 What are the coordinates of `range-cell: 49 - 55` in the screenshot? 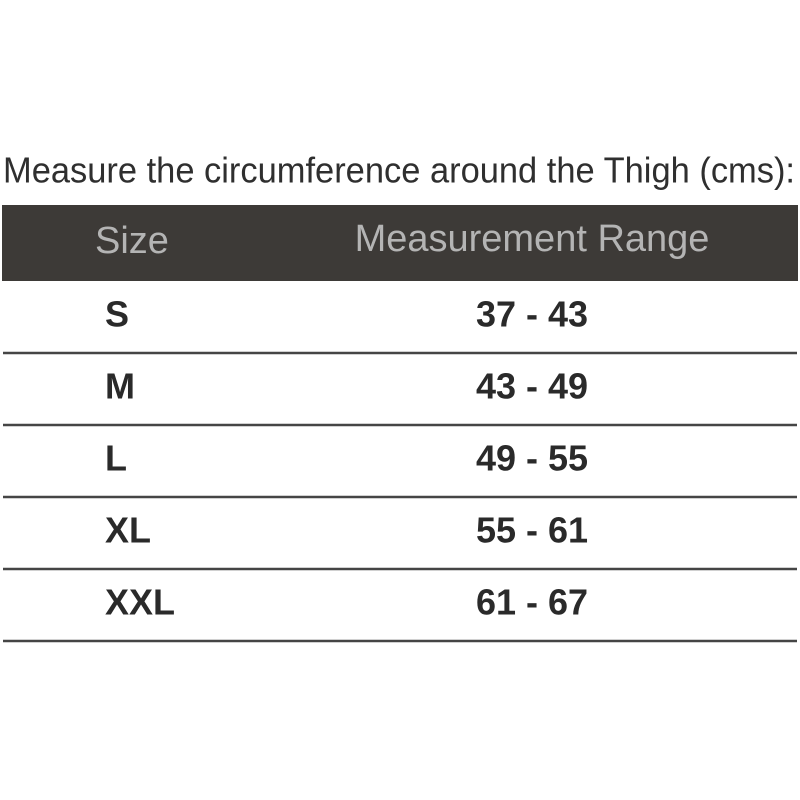 It's located at (532, 458).